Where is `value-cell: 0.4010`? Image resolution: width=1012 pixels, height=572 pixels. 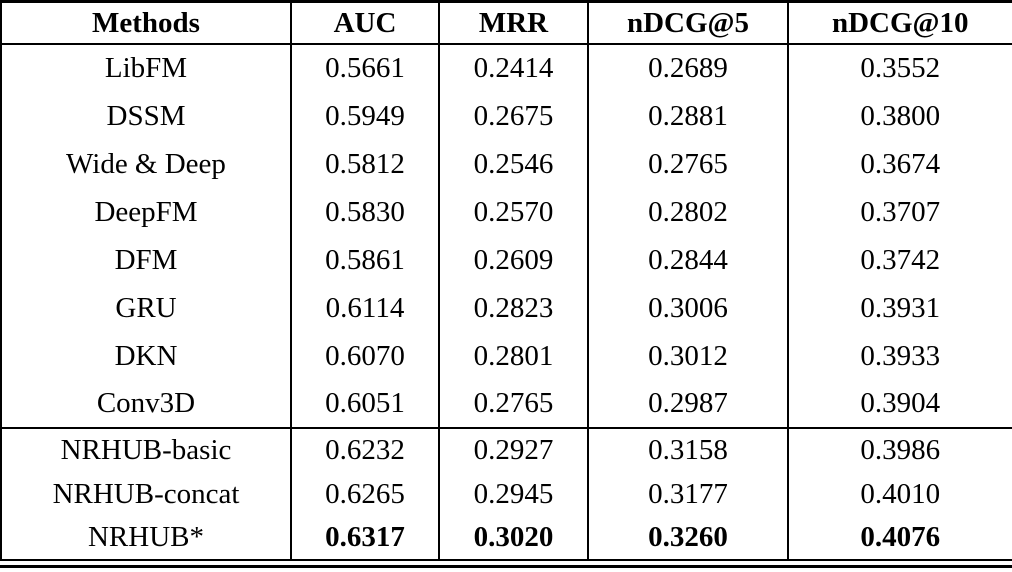 value-cell: 0.4010 is located at coordinates (899, 494).